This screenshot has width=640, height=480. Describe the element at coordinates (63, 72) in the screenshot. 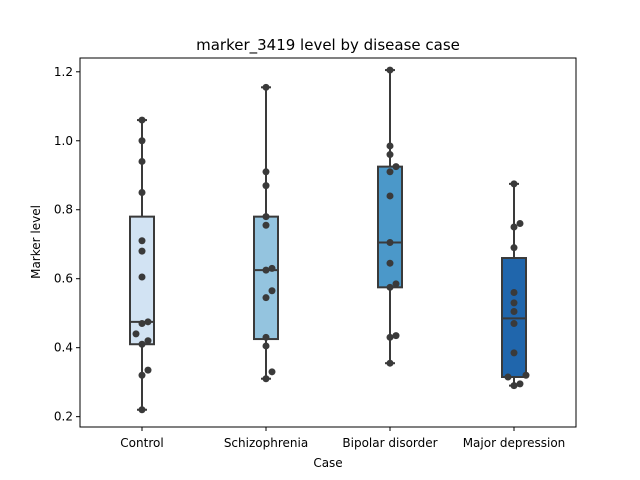

I see `y-tick-label: 1.2` at that location.